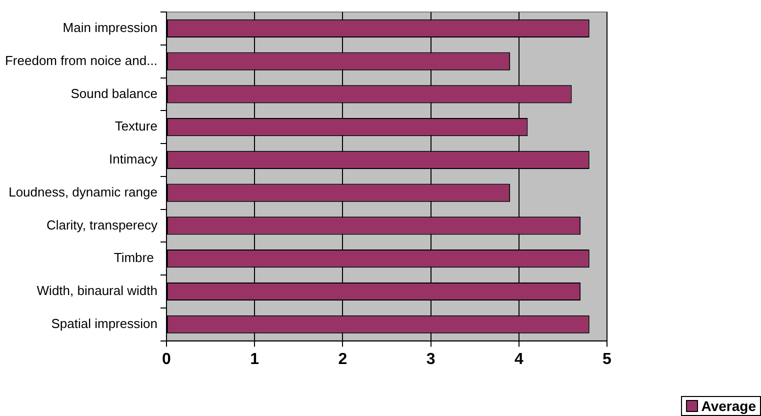 The width and height of the screenshot is (761, 416). What do you see at coordinates (343, 359) in the screenshot?
I see `x-tick-label: 2` at bounding box center [343, 359].